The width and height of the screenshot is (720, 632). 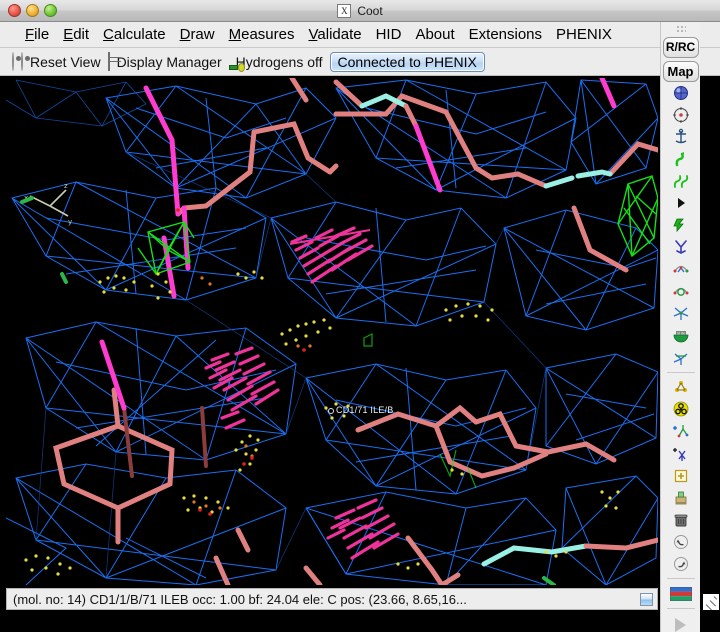 What do you see at coordinates (331, 411) in the screenshot?
I see `selected-atom-marker` at bounding box center [331, 411].